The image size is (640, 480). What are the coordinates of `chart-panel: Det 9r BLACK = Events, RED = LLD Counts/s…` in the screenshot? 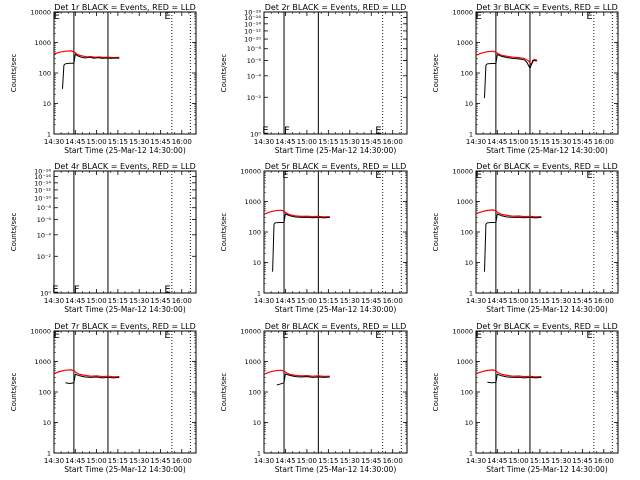 It's located at (525, 398).